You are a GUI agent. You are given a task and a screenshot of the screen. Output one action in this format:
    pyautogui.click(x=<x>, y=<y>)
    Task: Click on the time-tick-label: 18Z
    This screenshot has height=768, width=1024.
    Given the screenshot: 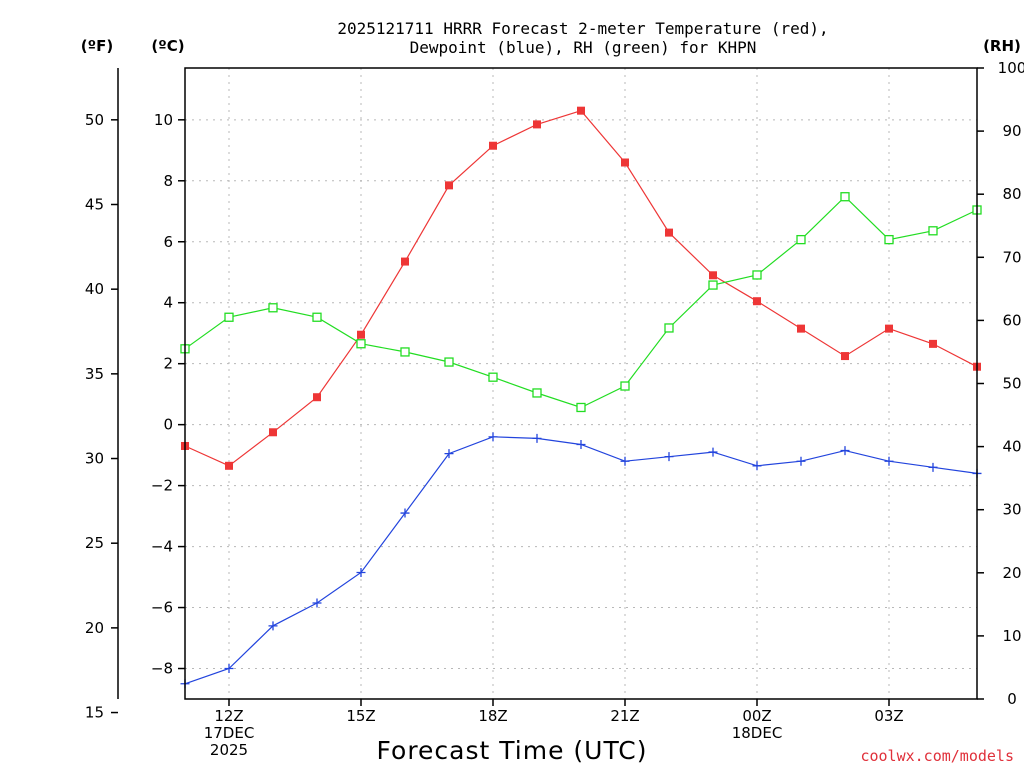 What is the action you would take?
    pyautogui.click(x=492, y=716)
    